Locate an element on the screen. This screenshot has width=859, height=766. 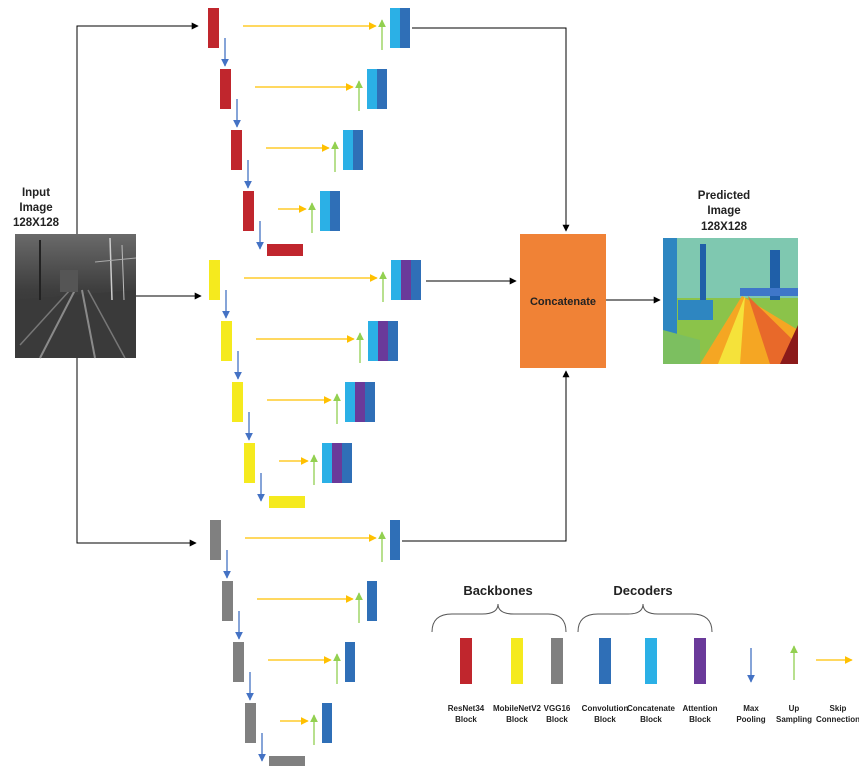
output-size: 128X128 is located at coordinates (724, 227).